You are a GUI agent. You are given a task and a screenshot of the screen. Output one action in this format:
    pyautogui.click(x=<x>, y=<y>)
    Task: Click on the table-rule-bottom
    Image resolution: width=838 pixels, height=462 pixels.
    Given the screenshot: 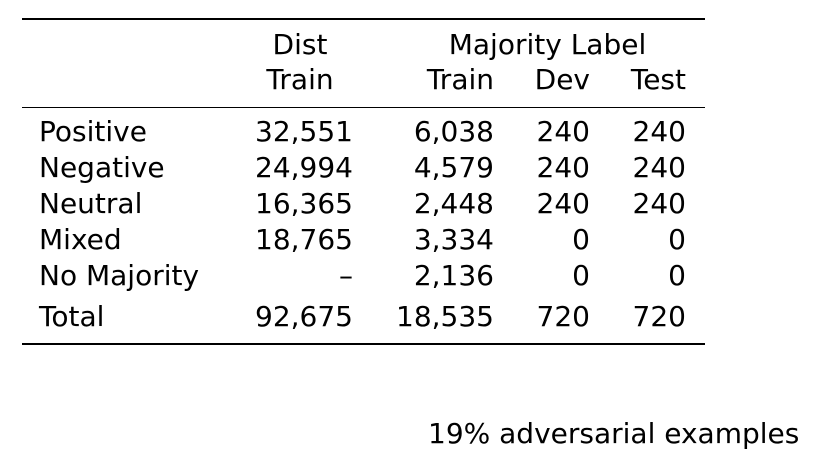 What is the action you would take?
    pyautogui.click(x=363, y=344)
    